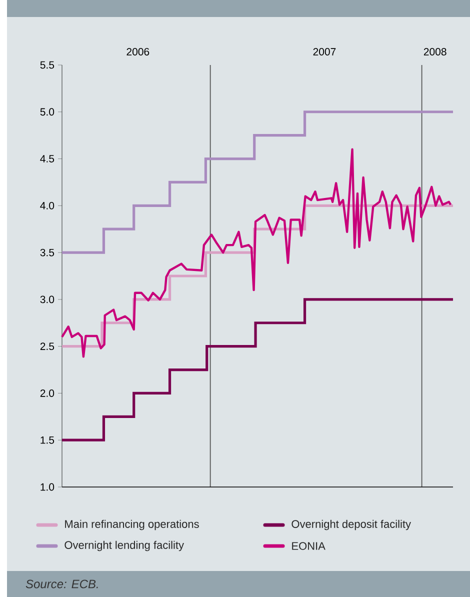 The image size is (470, 597). I want to click on x-tick-label: 2007, so click(324, 52).